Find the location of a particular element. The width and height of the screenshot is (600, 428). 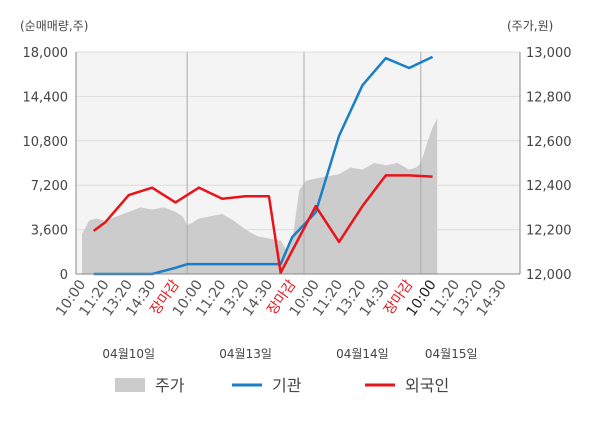

left-axis-tick-labels: 0 3,600 7,200 10,800 14,400 18,000 is located at coordinates (46, 164).